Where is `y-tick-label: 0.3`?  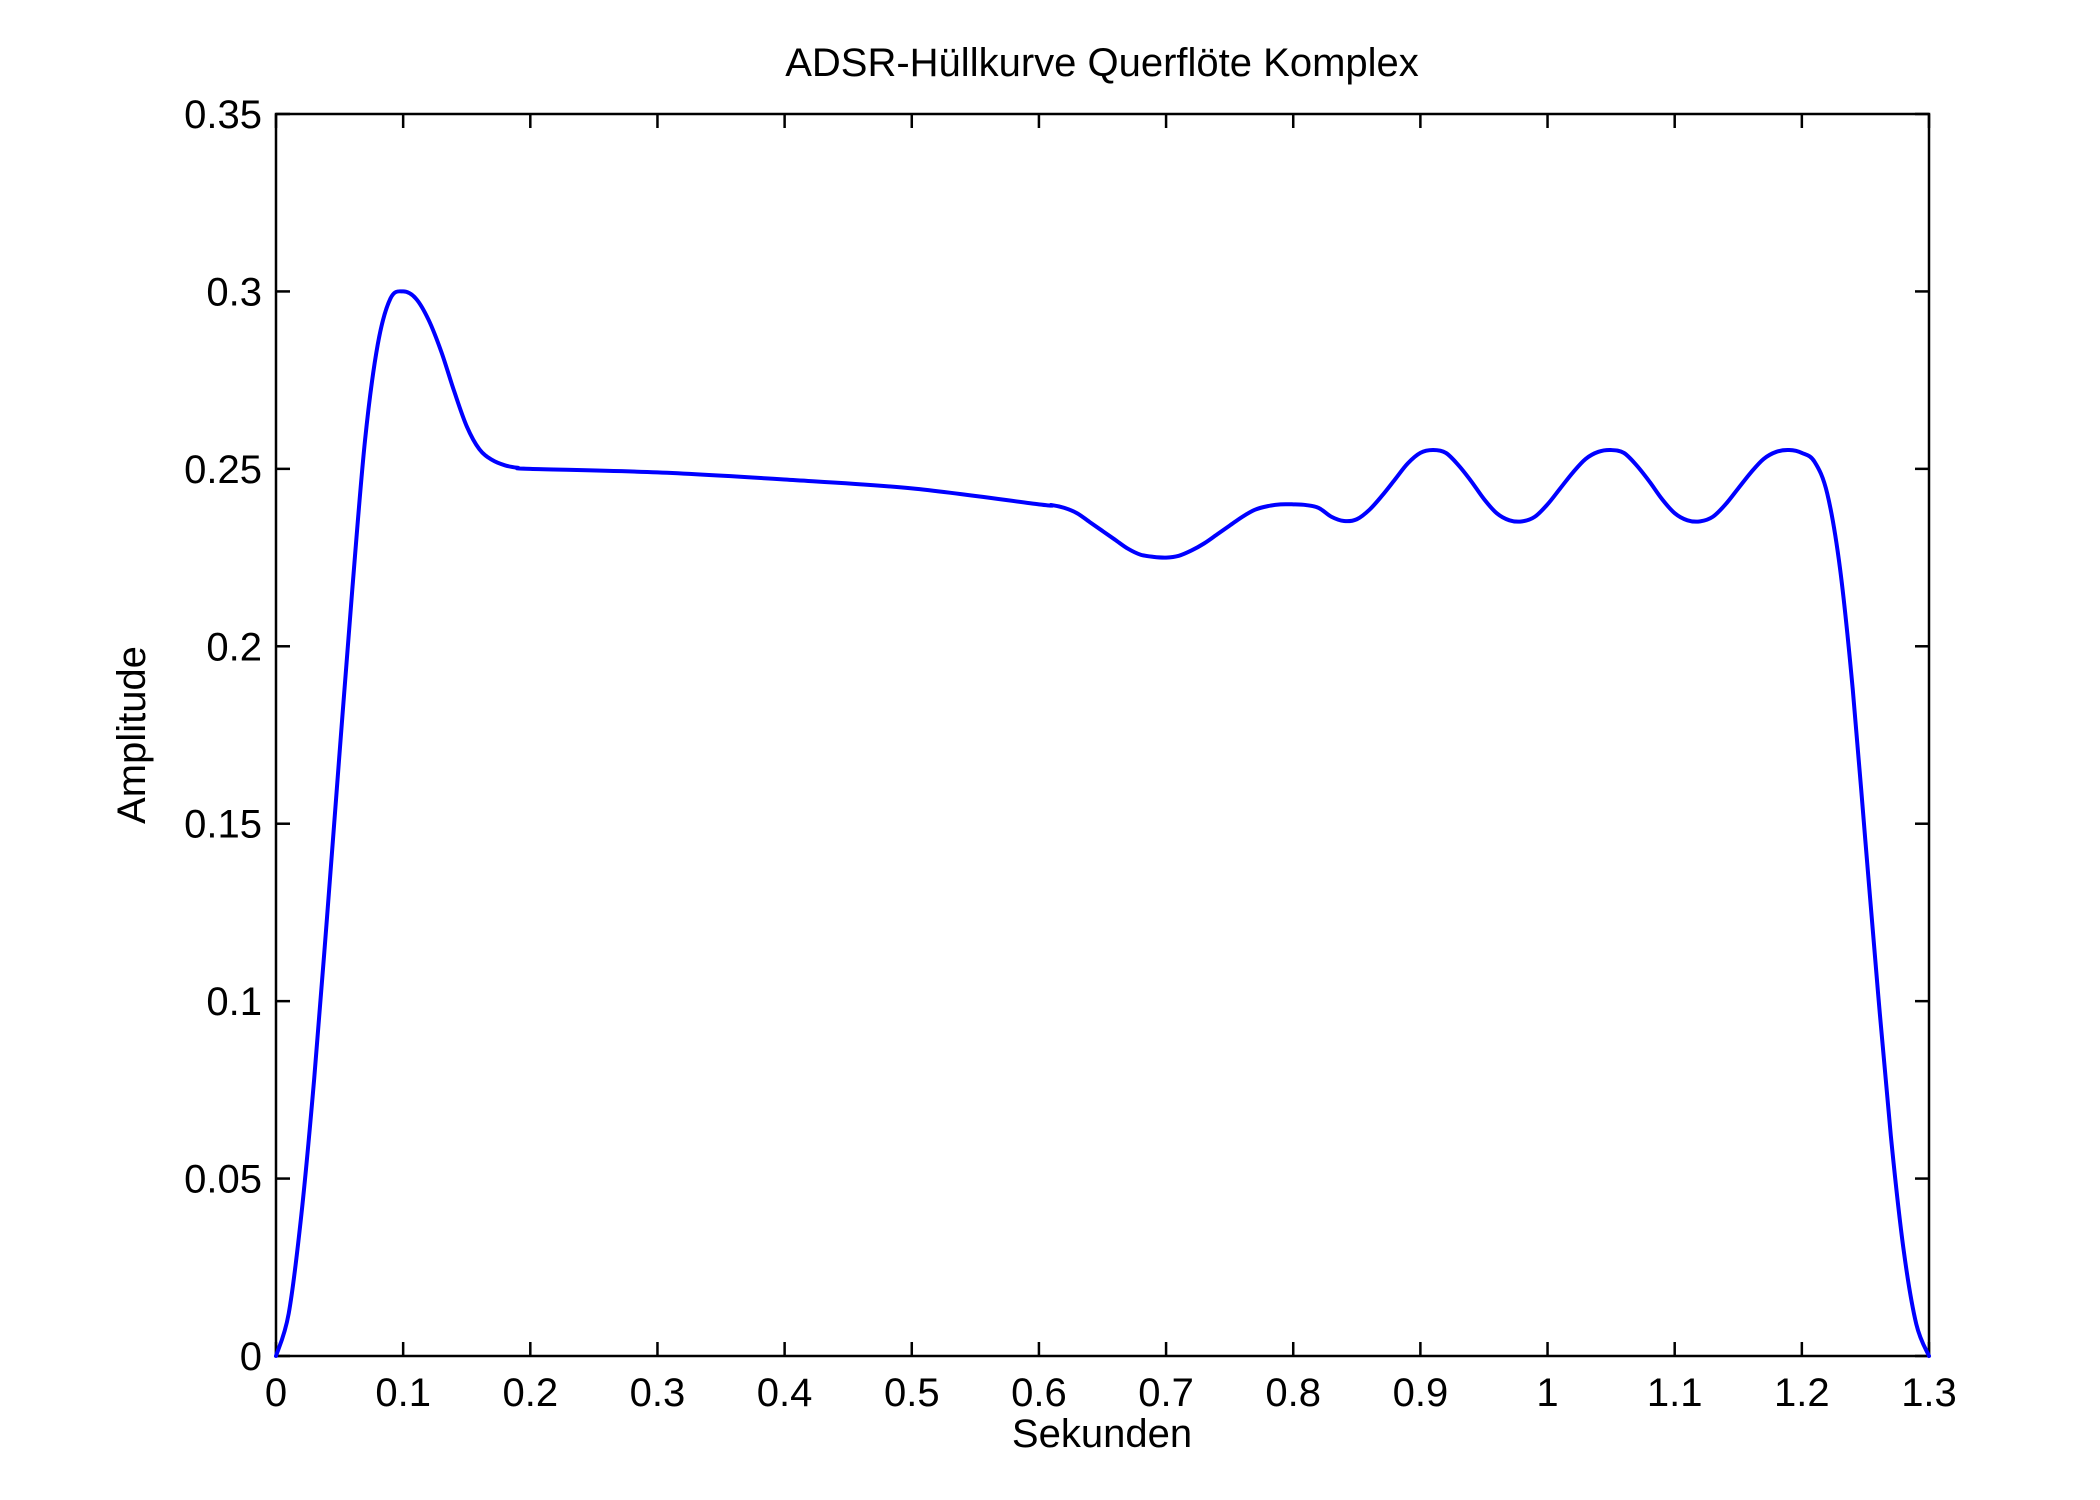
y-tick-label: 0.3 is located at coordinates (234, 292).